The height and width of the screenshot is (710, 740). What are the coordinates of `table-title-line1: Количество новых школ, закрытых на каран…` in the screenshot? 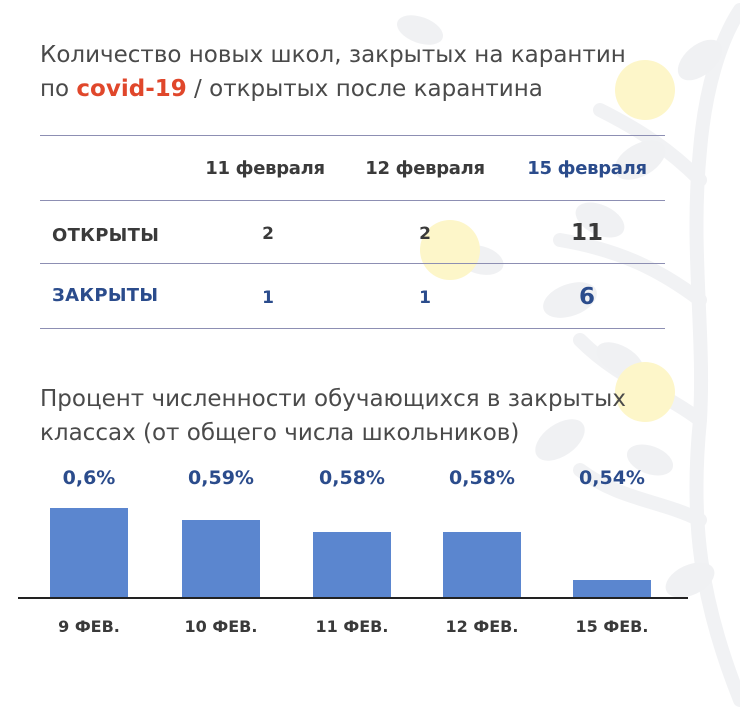 It's located at (333, 55).